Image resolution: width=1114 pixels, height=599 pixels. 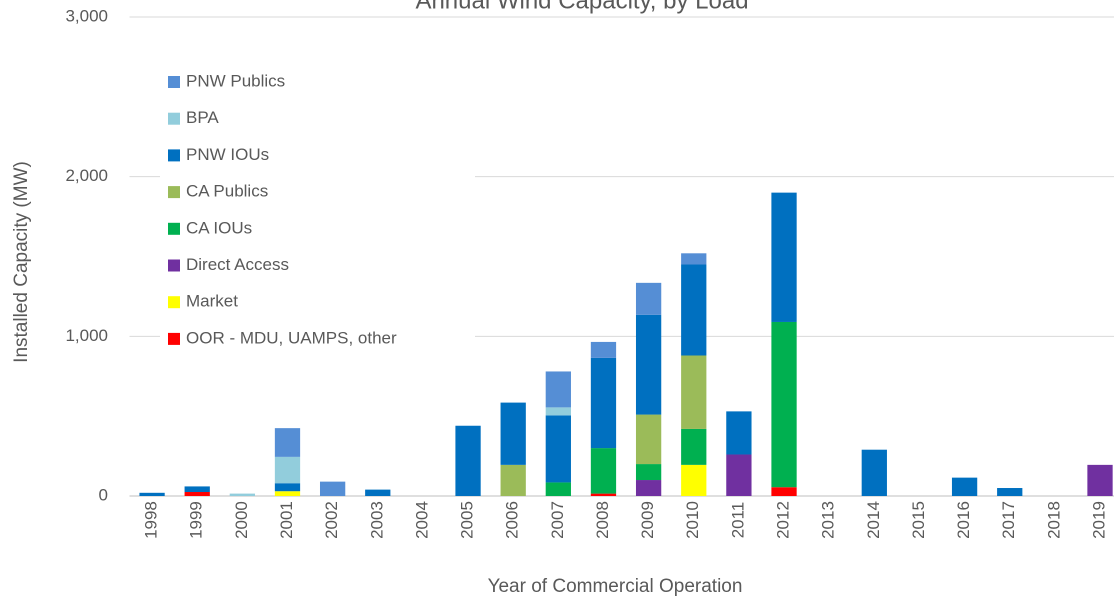 I want to click on chart-title: Annual Wind Capacity, by Load, so click(x=581, y=7).